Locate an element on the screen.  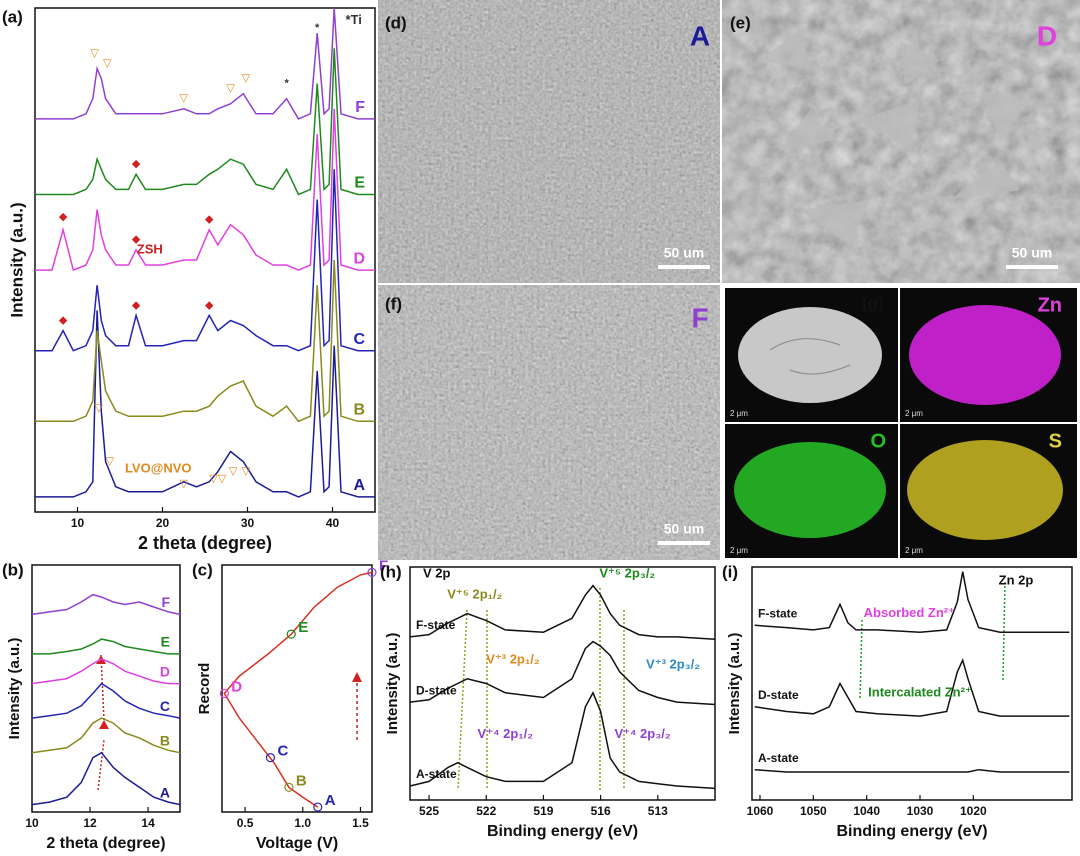
series-label: F is located at coordinates (165, 602).